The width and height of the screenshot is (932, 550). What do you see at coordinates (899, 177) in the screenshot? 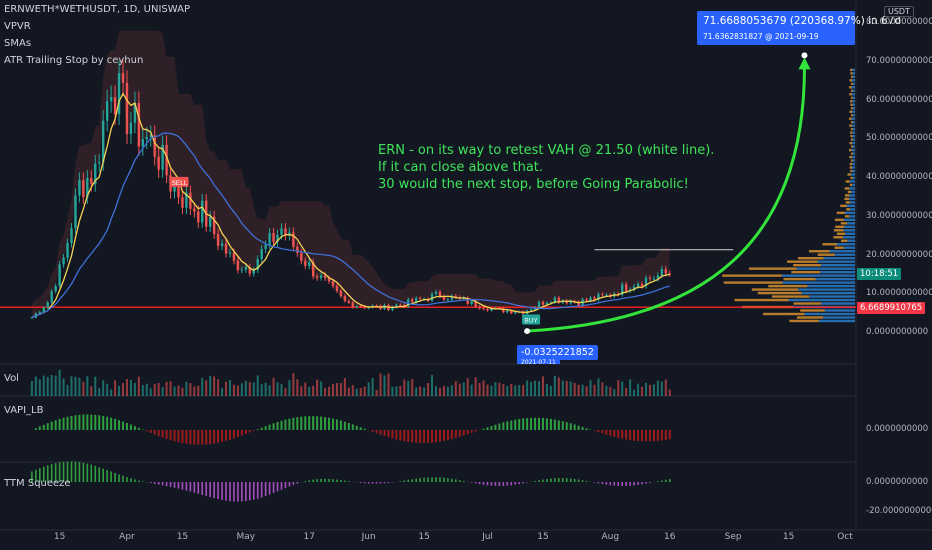
I see `price-axis-label: 40.0000000000` at bounding box center [899, 177].